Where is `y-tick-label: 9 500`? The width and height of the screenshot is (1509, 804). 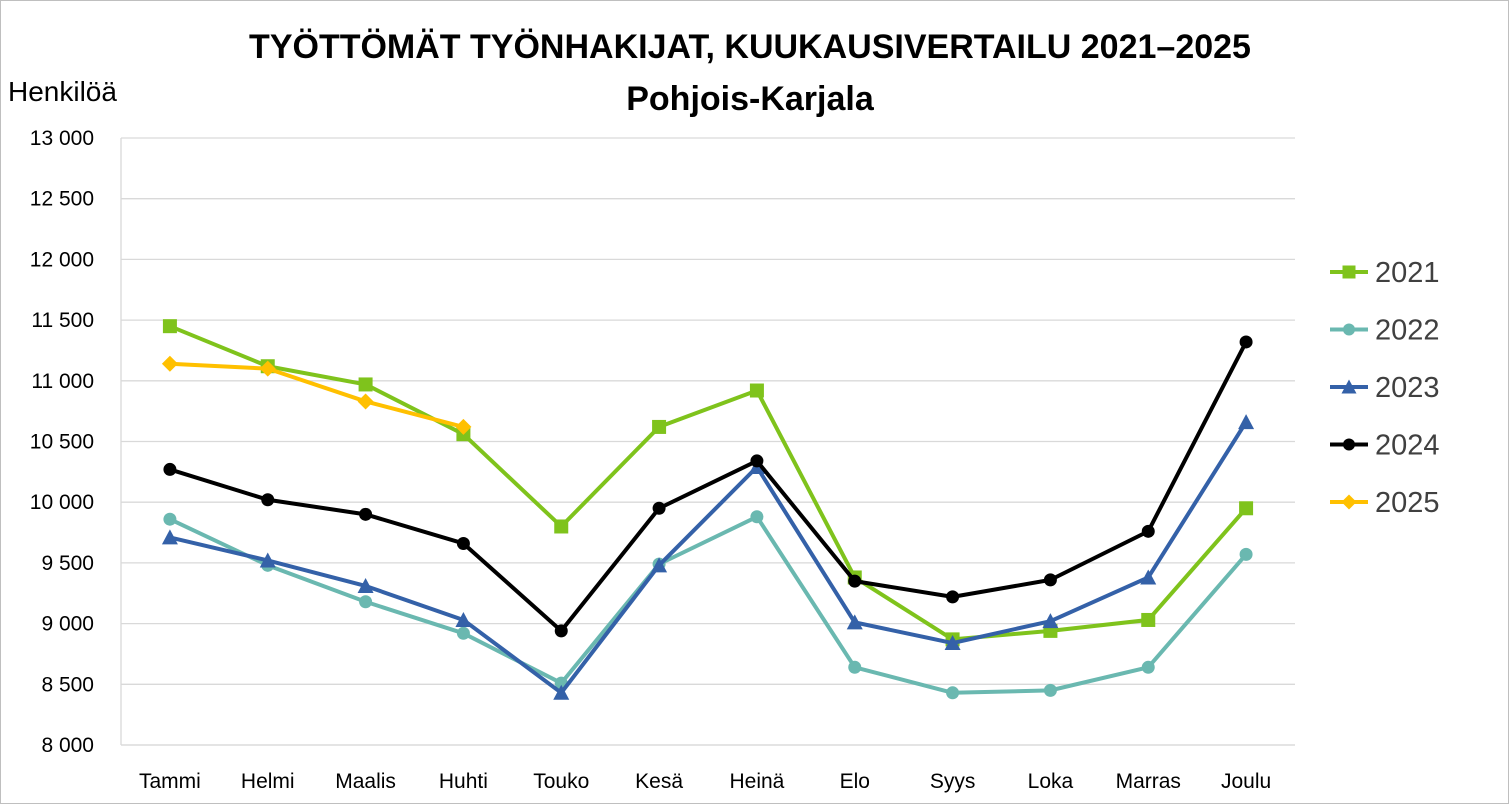
y-tick-label: 9 500 is located at coordinates (67, 563).